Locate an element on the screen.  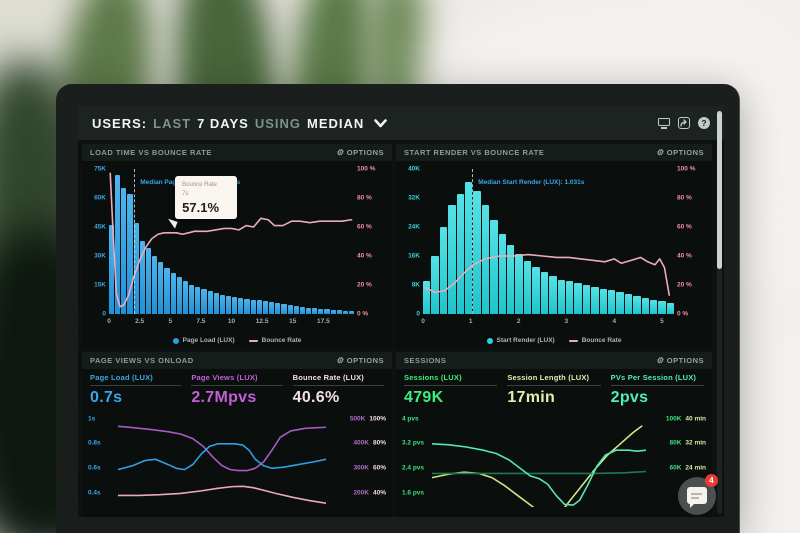
share-icon is located at coordinates (684, 123).